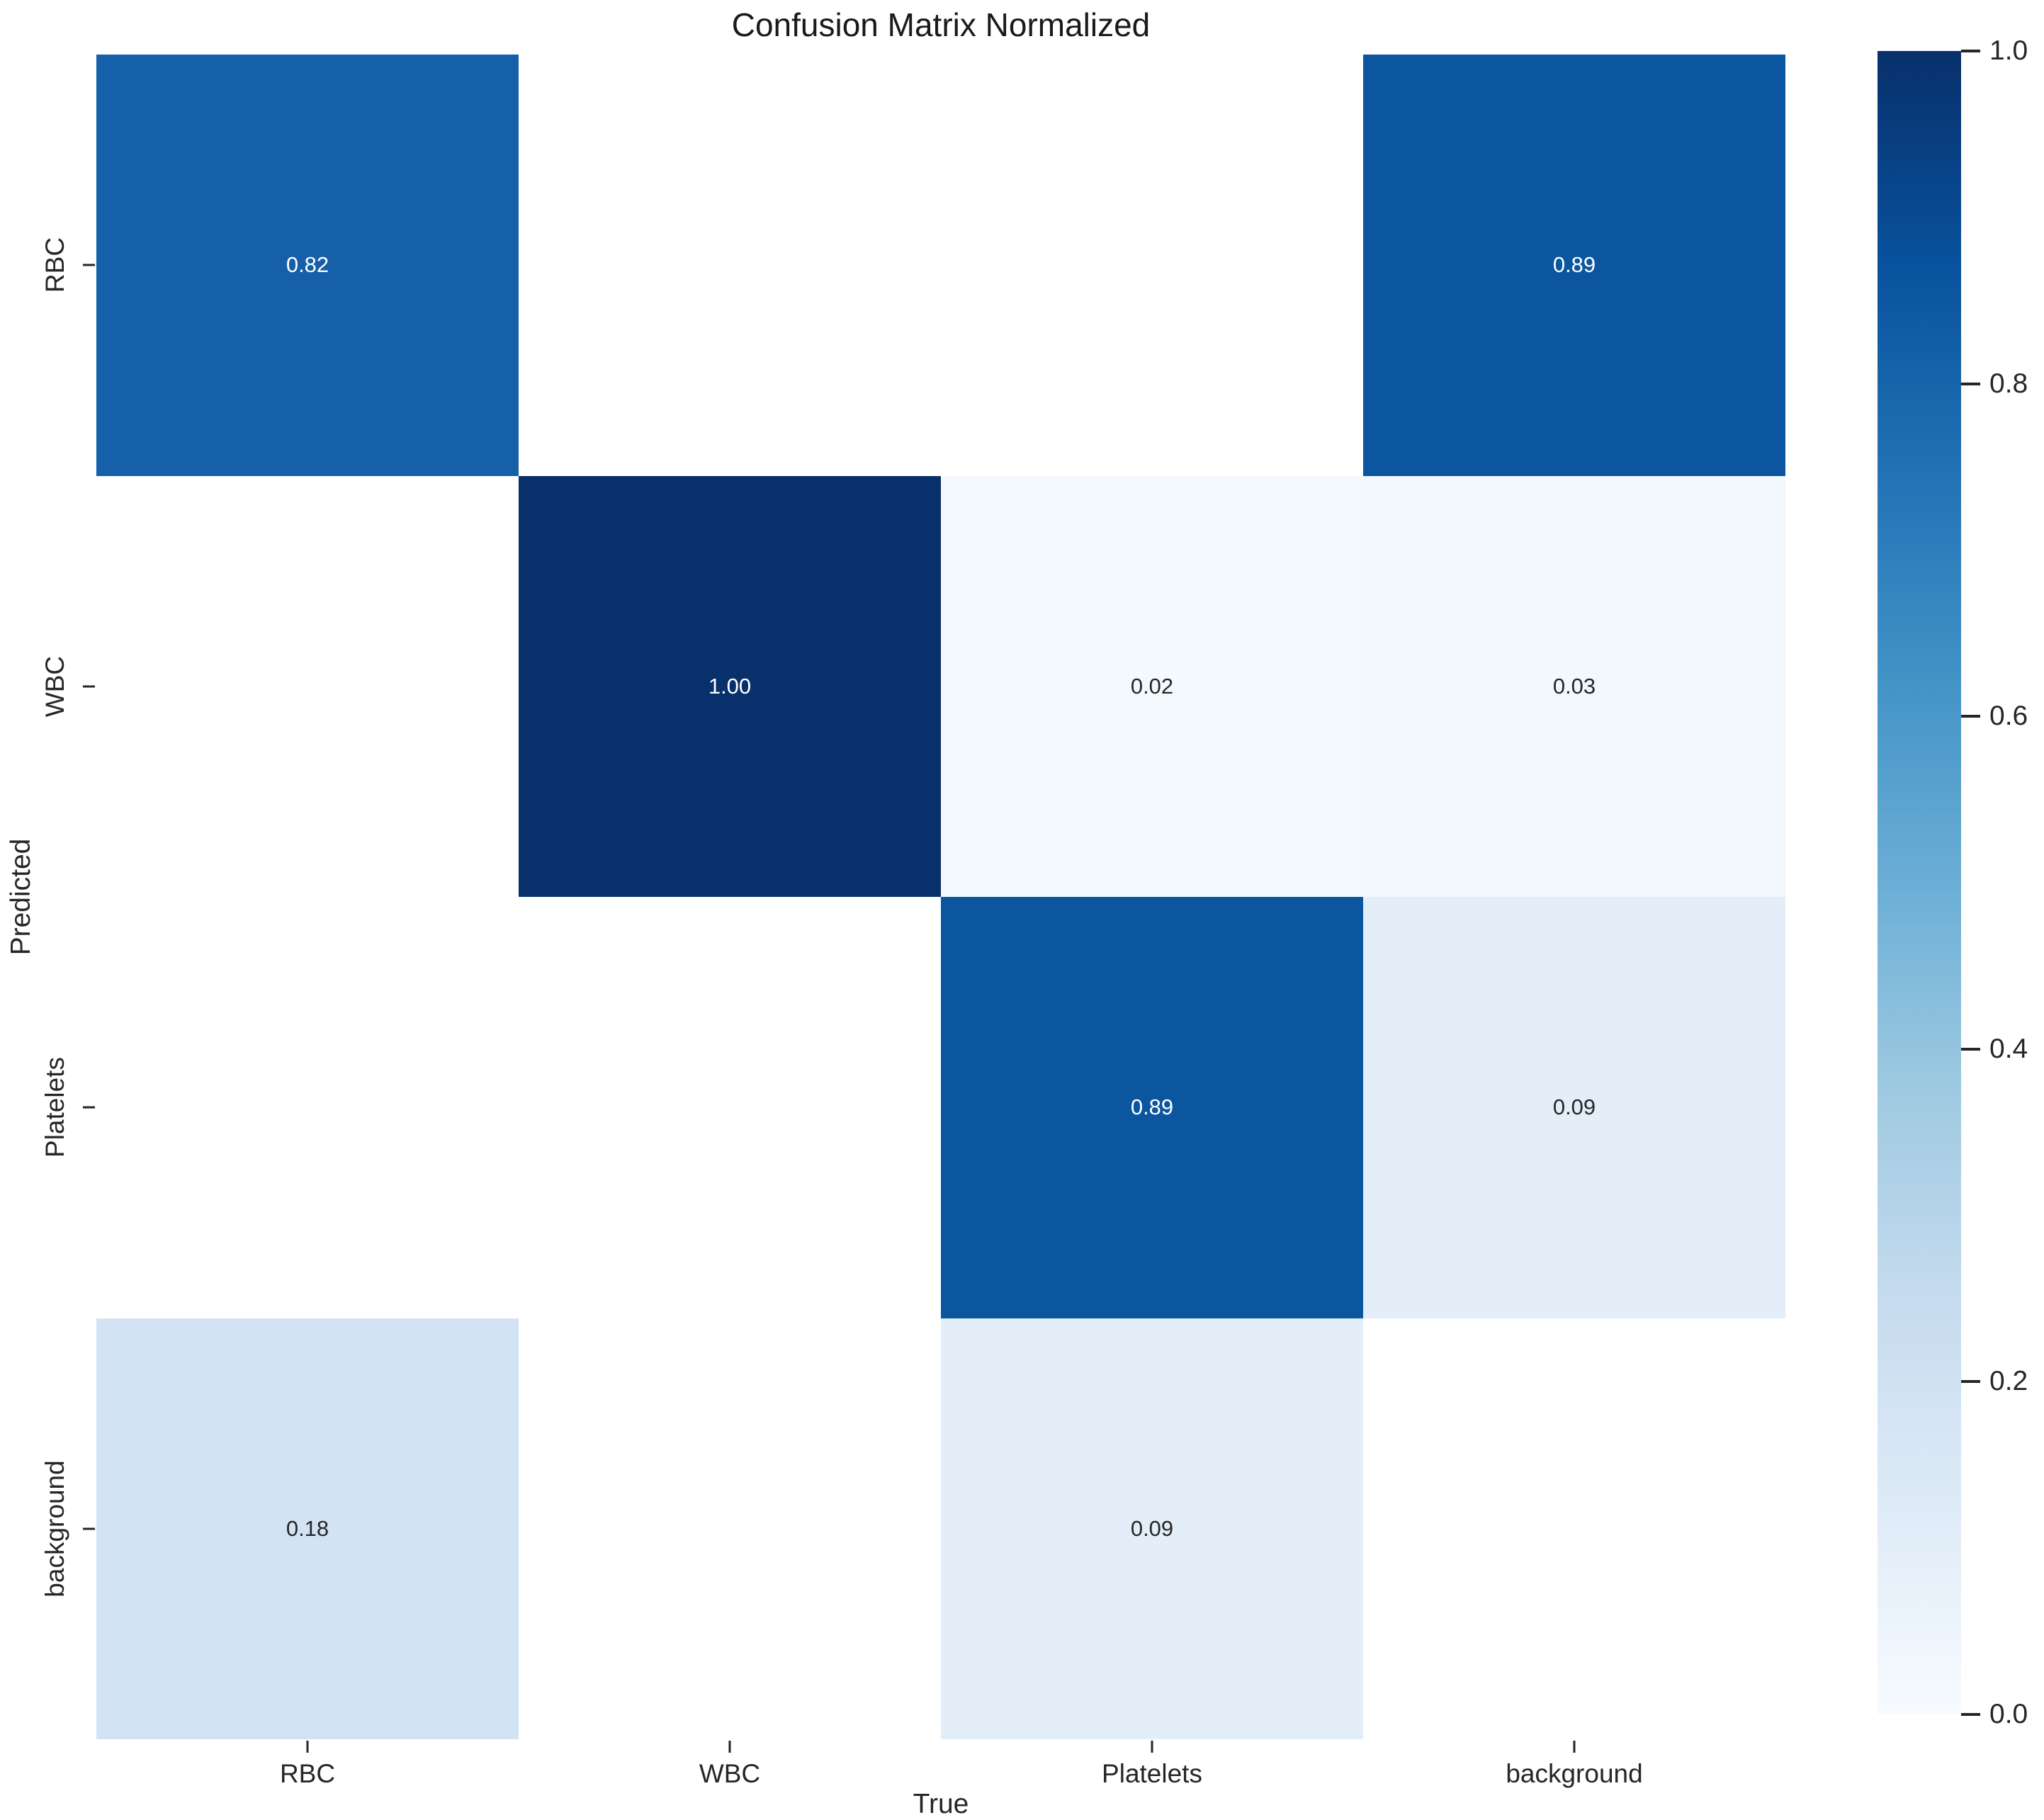  Describe the element at coordinates (1152, 1774) in the screenshot. I see `x-tick-label: Platelets` at that location.